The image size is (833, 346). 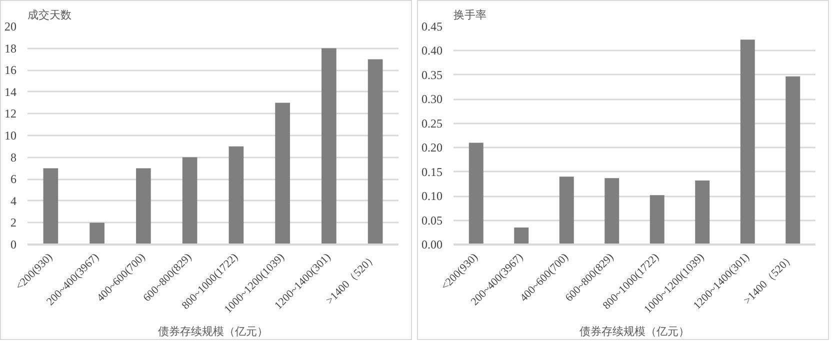 What do you see at coordinates (13, 179) in the screenshot?
I see `y-tick-label: 6` at bounding box center [13, 179].